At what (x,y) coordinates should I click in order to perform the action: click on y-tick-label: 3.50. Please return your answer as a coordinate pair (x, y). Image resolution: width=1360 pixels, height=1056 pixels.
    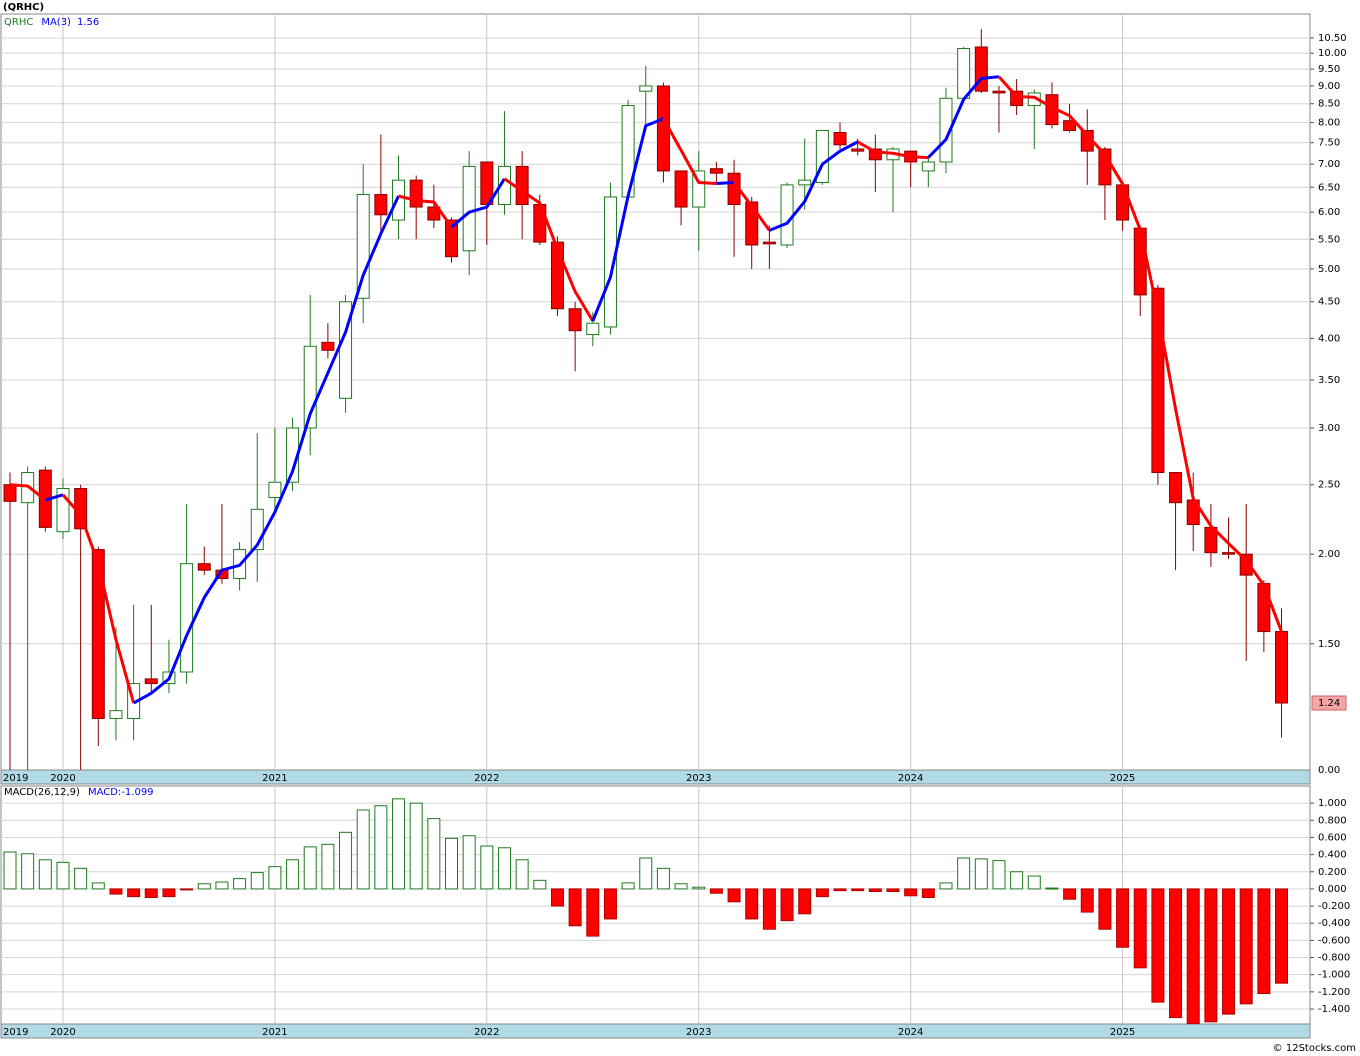
    Looking at the image, I should click on (1329, 380).